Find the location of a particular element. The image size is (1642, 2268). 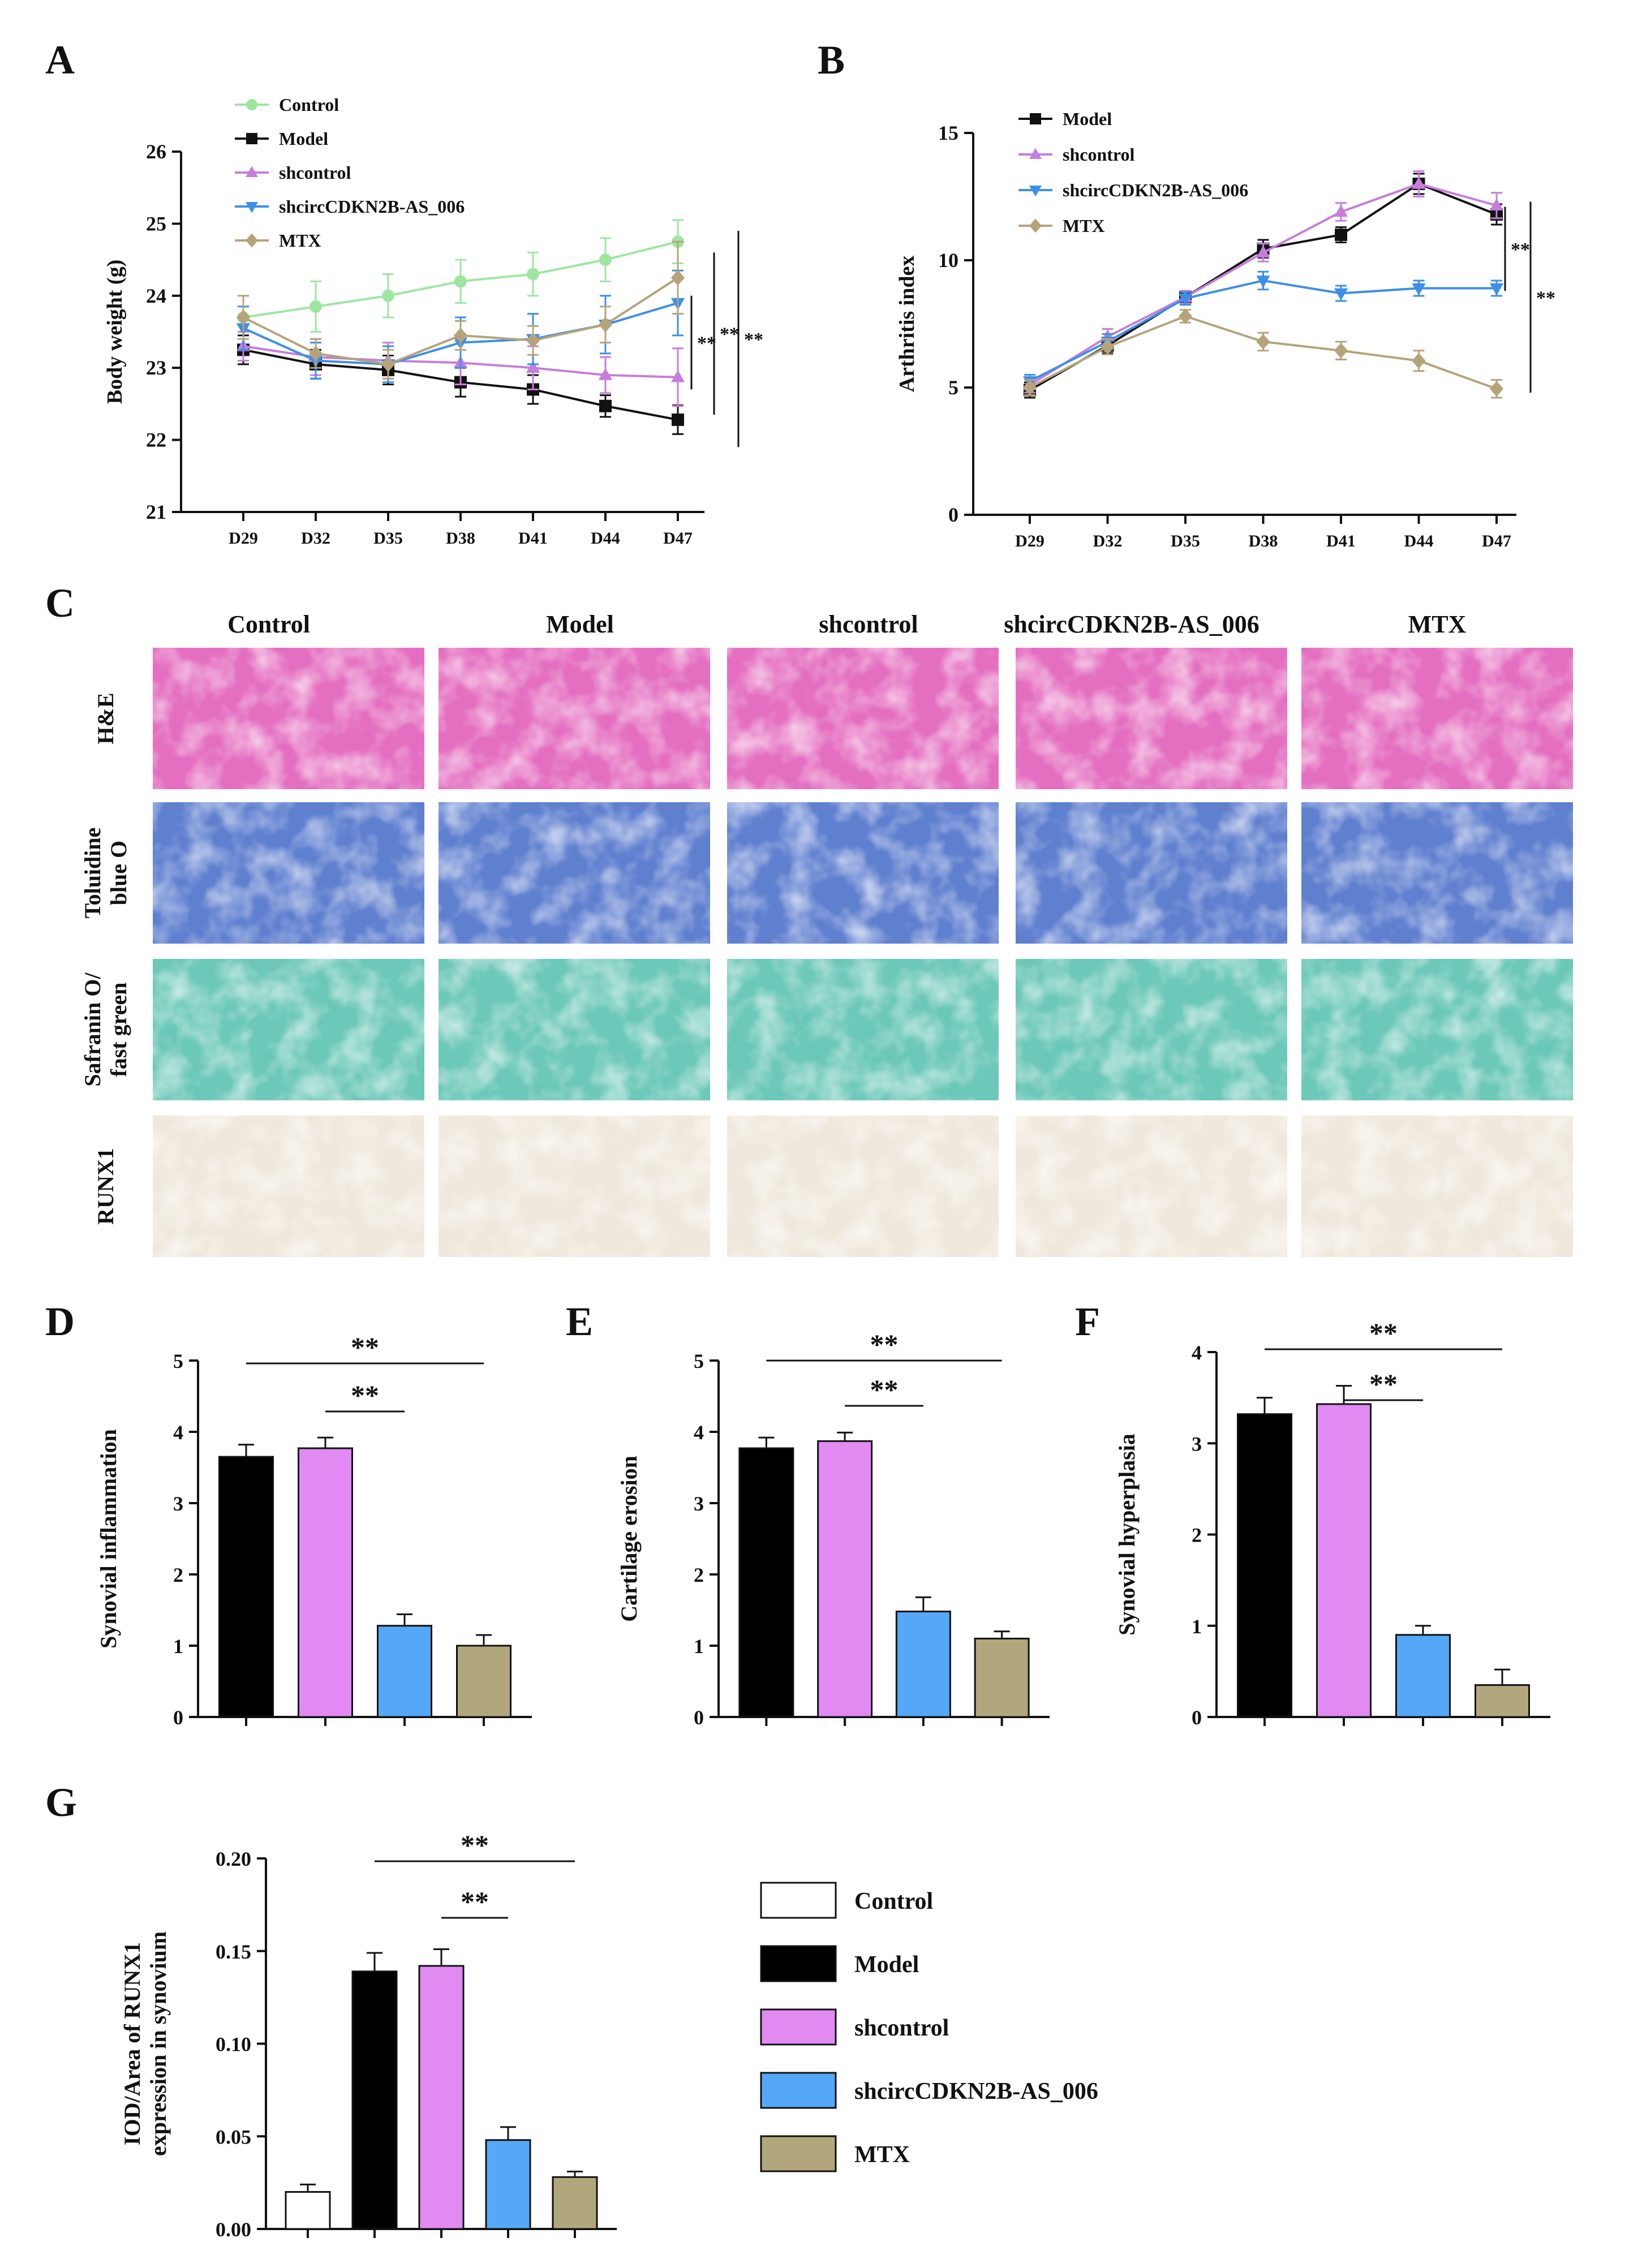

y-tick-label: 22 is located at coordinates (156, 440).